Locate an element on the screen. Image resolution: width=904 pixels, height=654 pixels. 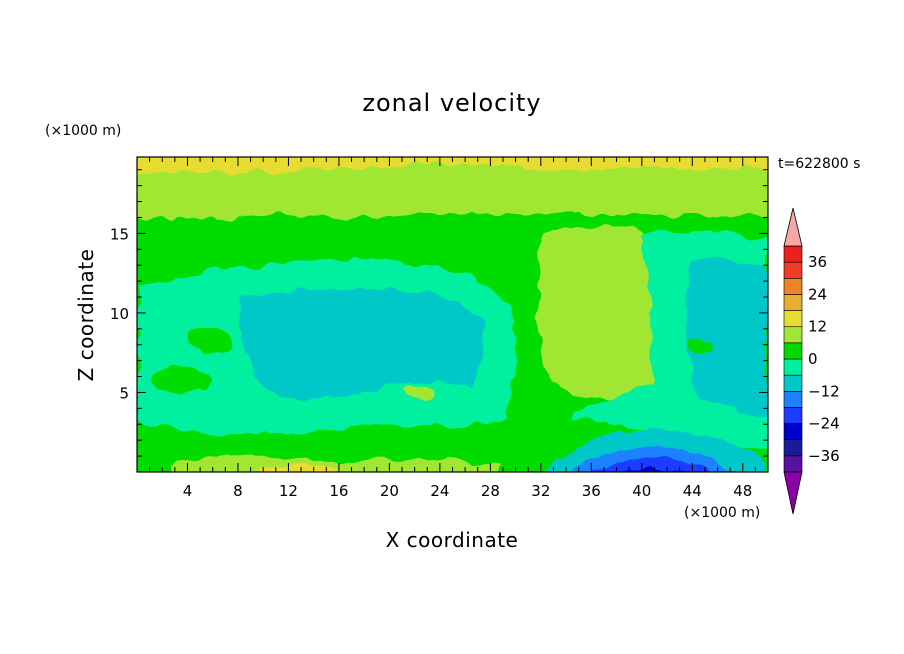
x-tick-label: 40 is located at coordinates (641, 491).